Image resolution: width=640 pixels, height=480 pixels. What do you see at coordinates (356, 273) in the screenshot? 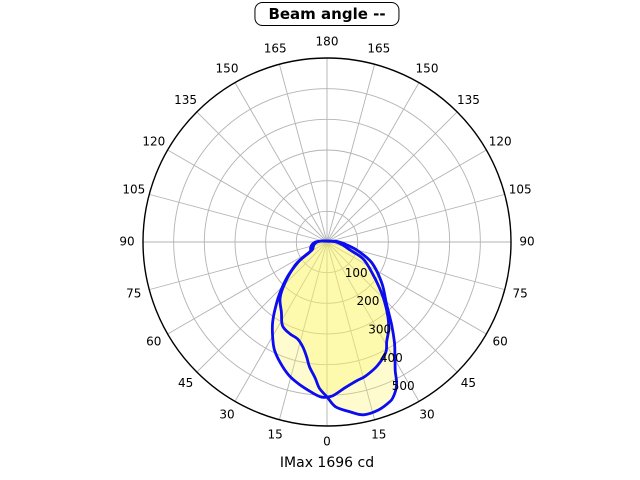
I see `radial-tick-label: 100` at bounding box center [356, 273].